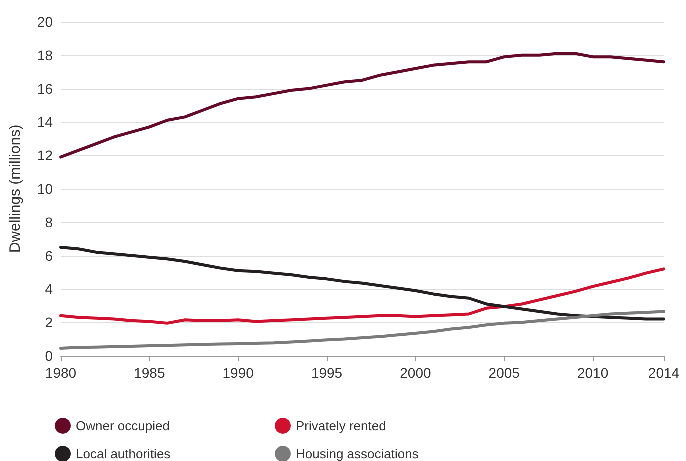 This screenshot has height=461, width=686. I want to click on legend-label: Owner occupied, so click(123, 426).